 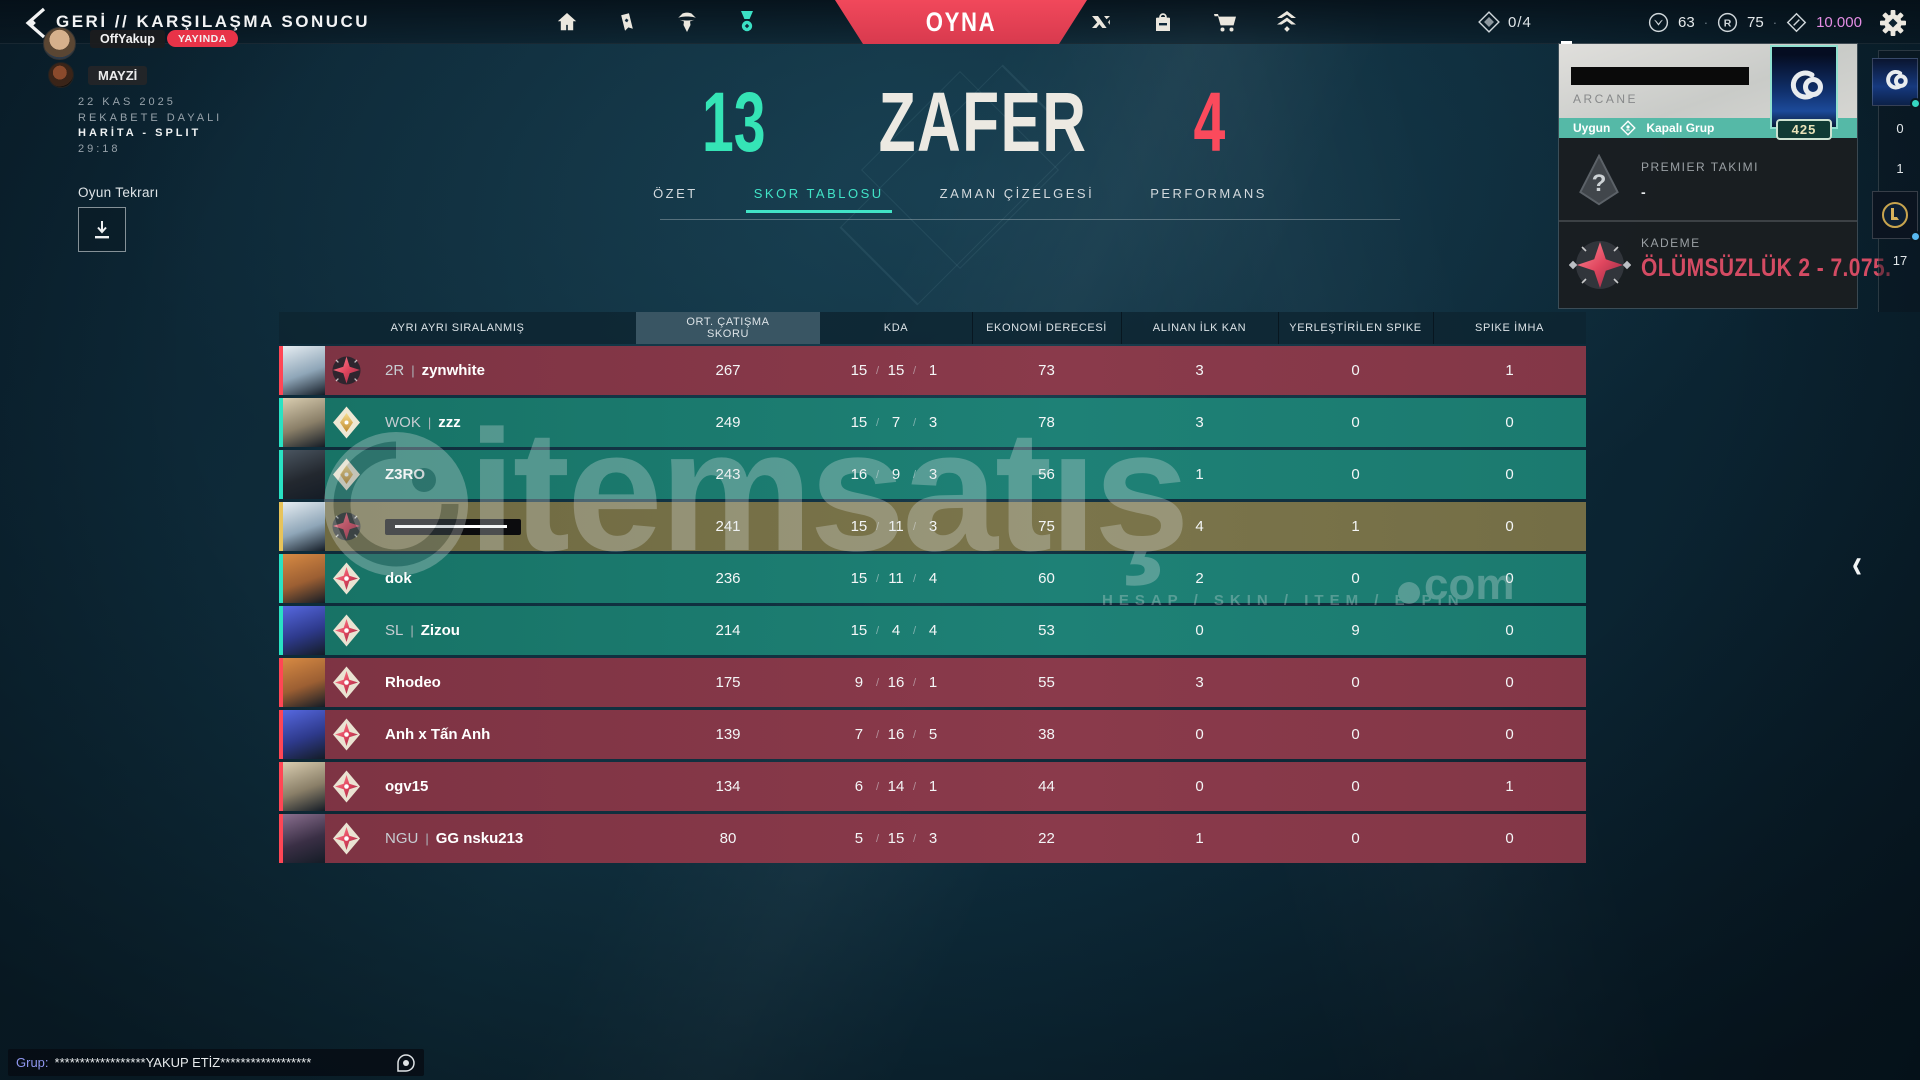 What do you see at coordinates (1046, 630) in the screenshot?
I see `econ-value: 53` at bounding box center [1046, 630].